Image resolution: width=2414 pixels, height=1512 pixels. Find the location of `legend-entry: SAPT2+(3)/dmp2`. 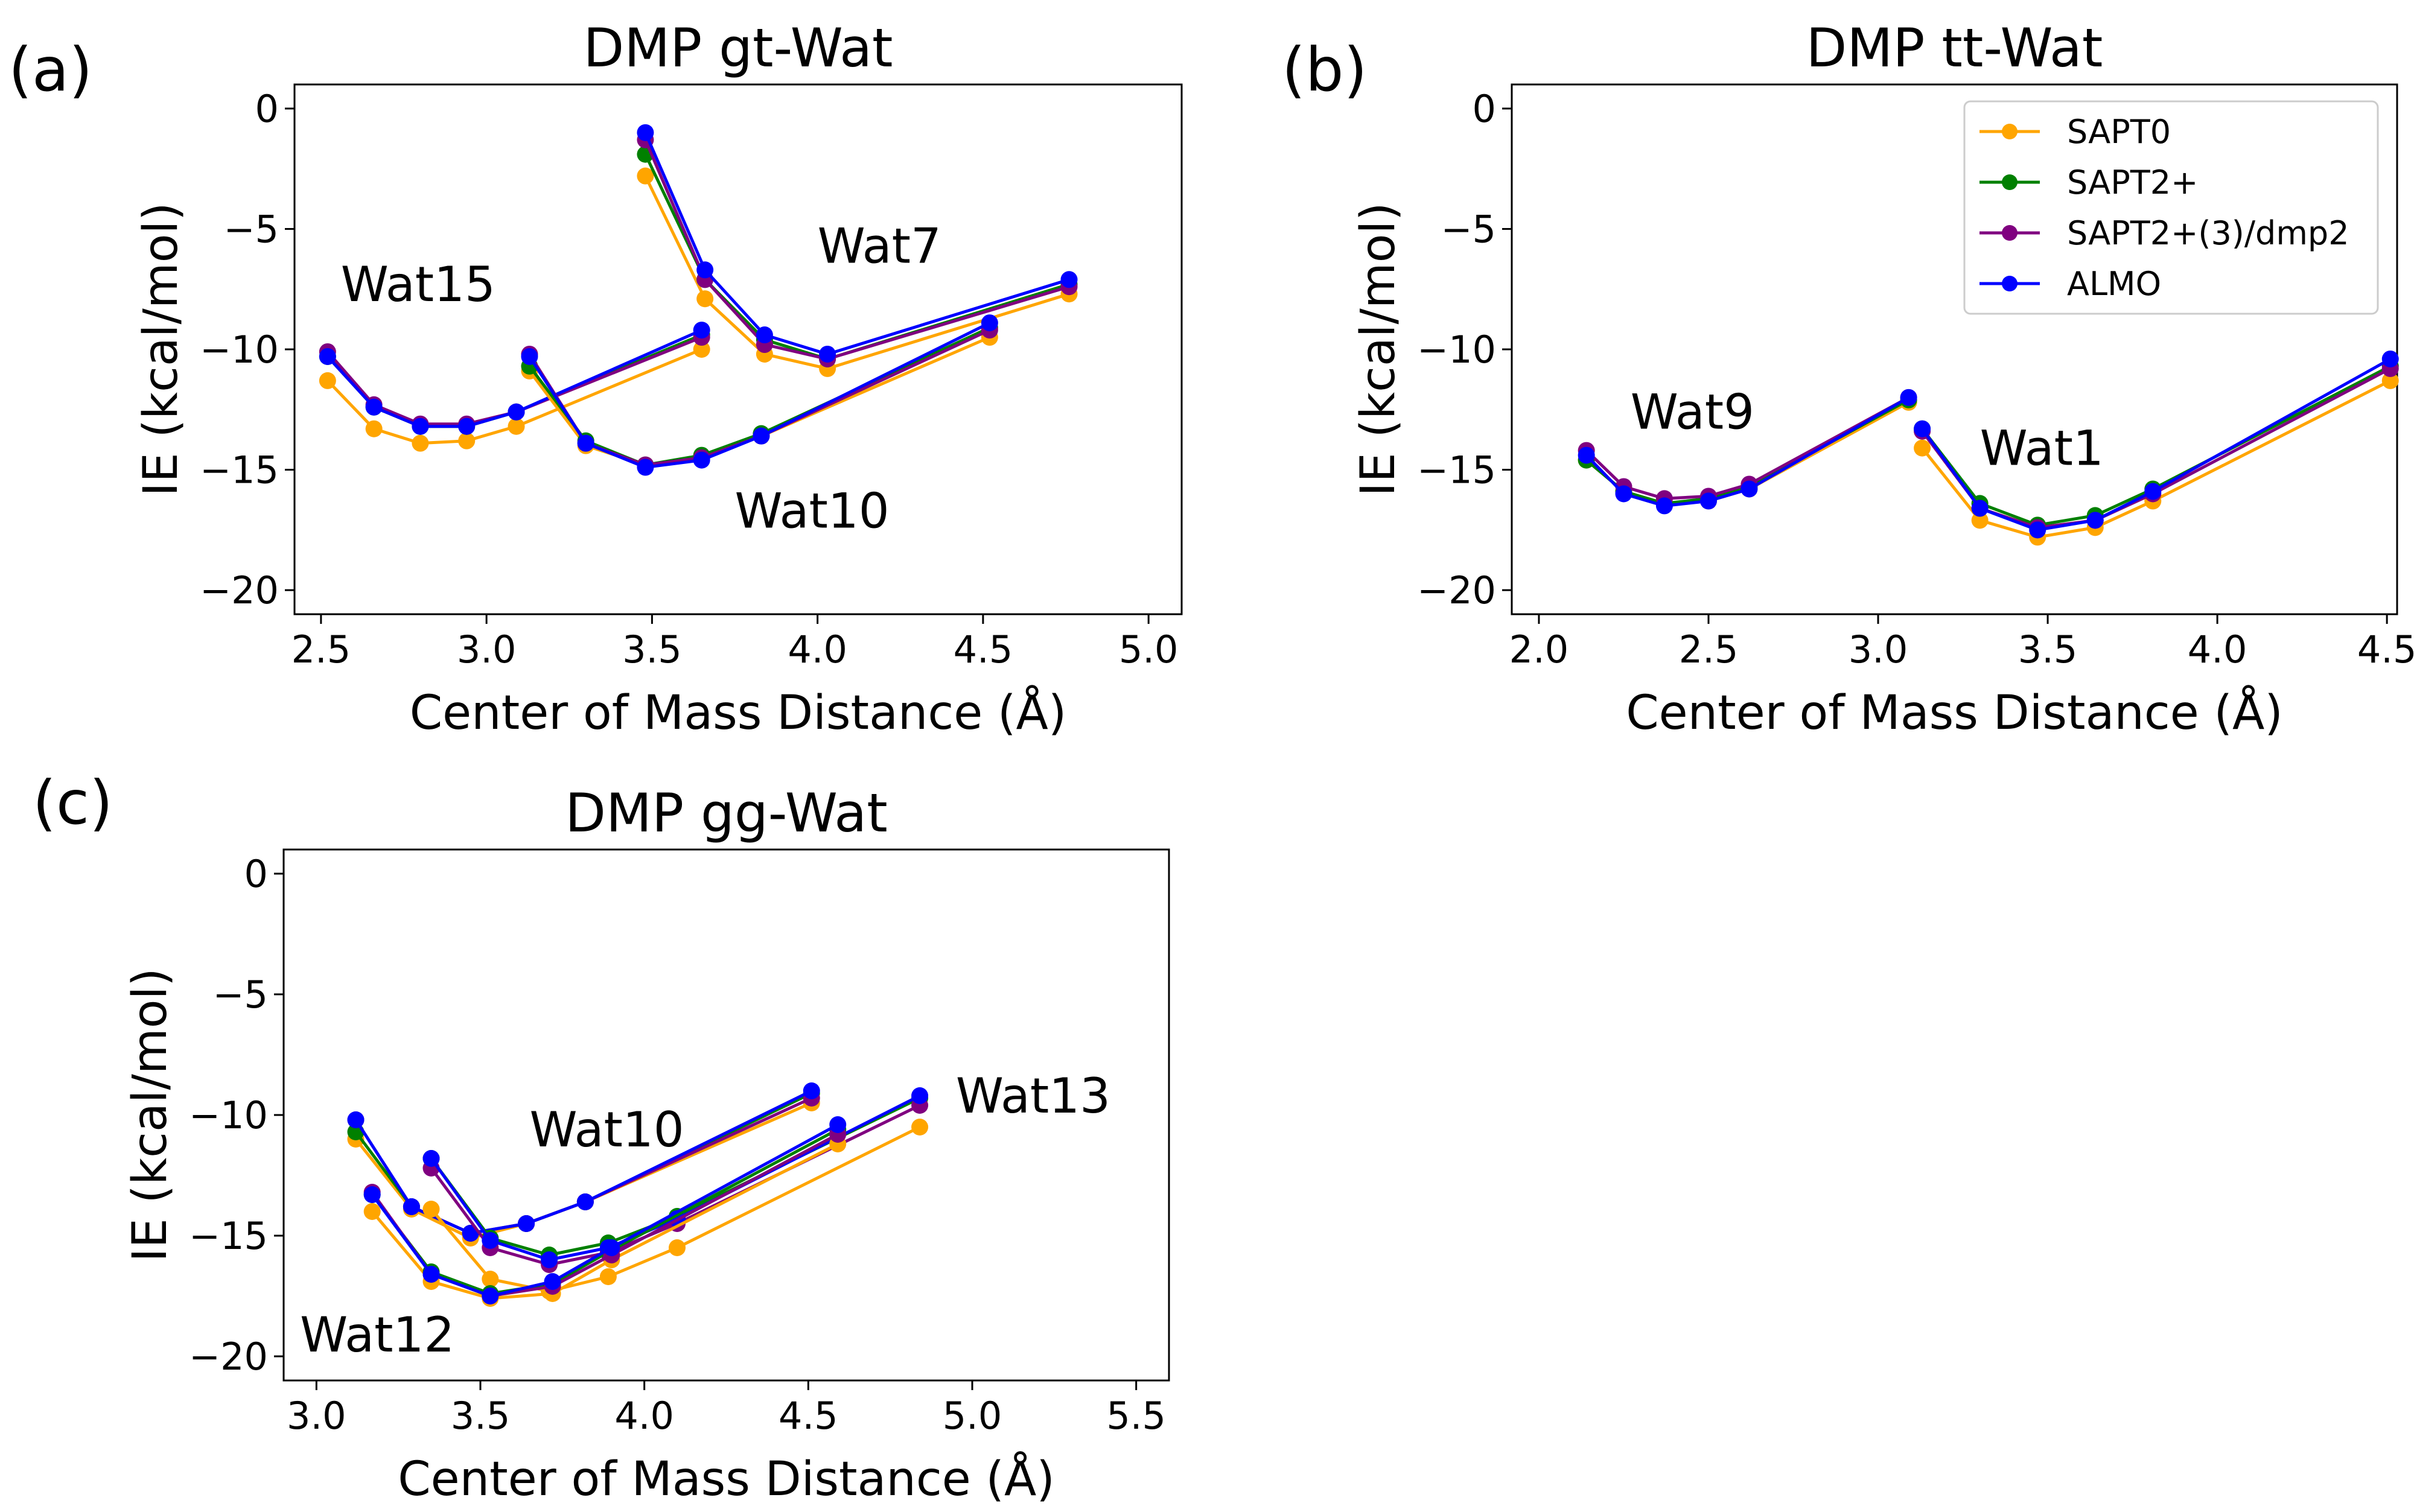

legend-entry: SAPT2+(3)/dmp2 is located at coordinates (2208, 233).